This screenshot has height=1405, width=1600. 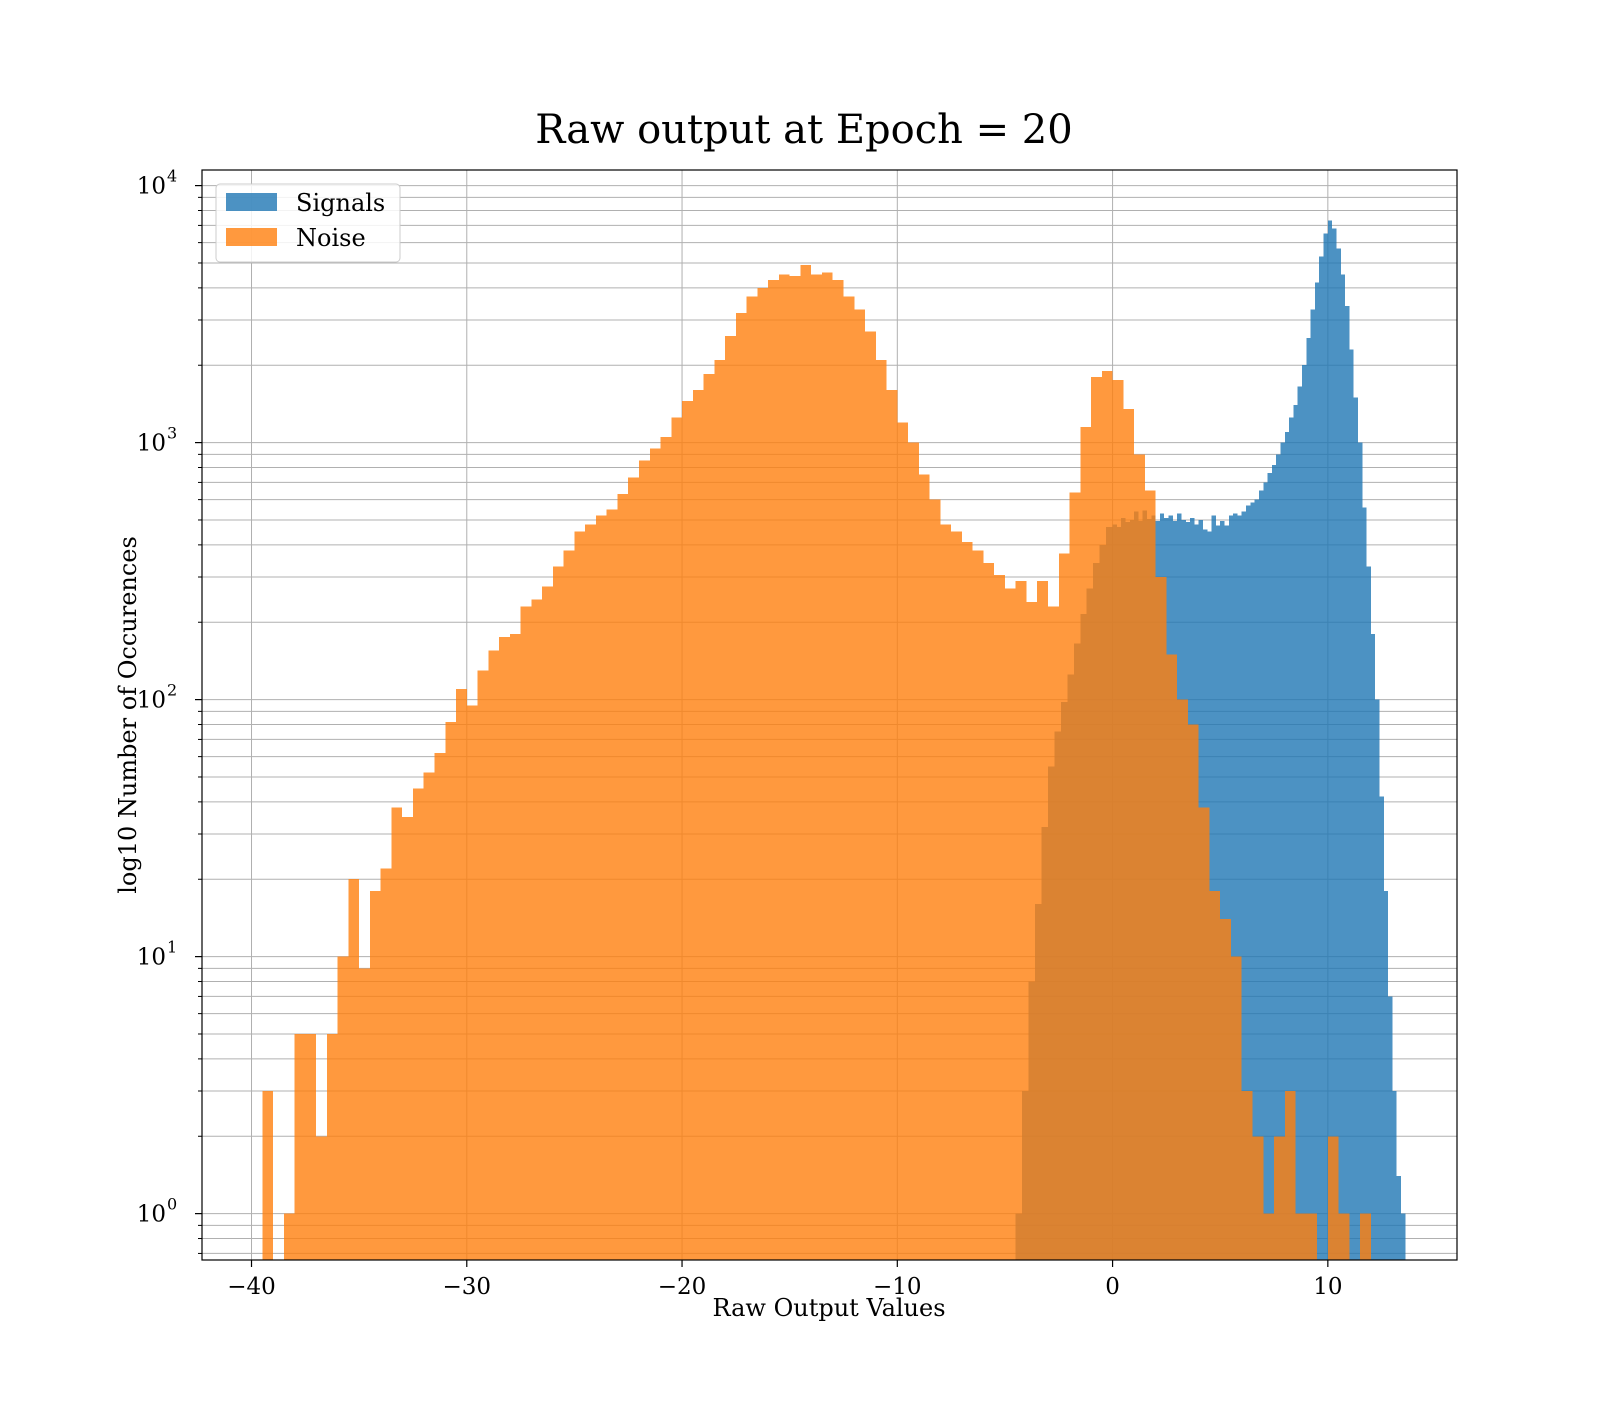 I want to click on legend: Signals Noise, so click(x=308, y=223).